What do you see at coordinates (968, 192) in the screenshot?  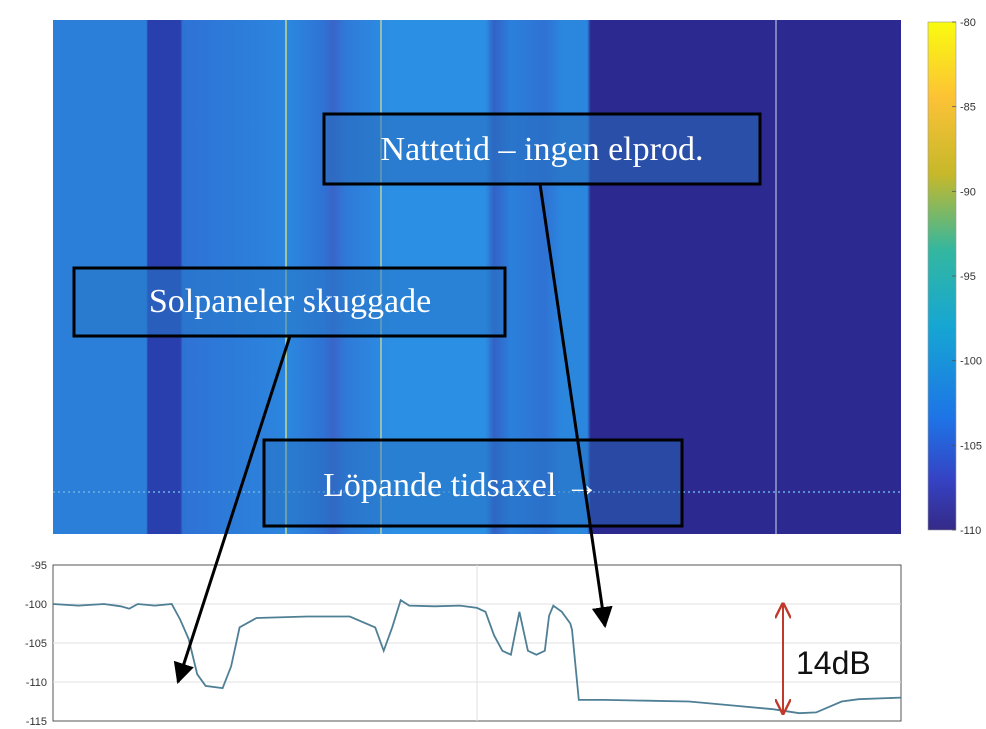 I see `colorbar-tick-label: -90` at bounding box center [968, 192].